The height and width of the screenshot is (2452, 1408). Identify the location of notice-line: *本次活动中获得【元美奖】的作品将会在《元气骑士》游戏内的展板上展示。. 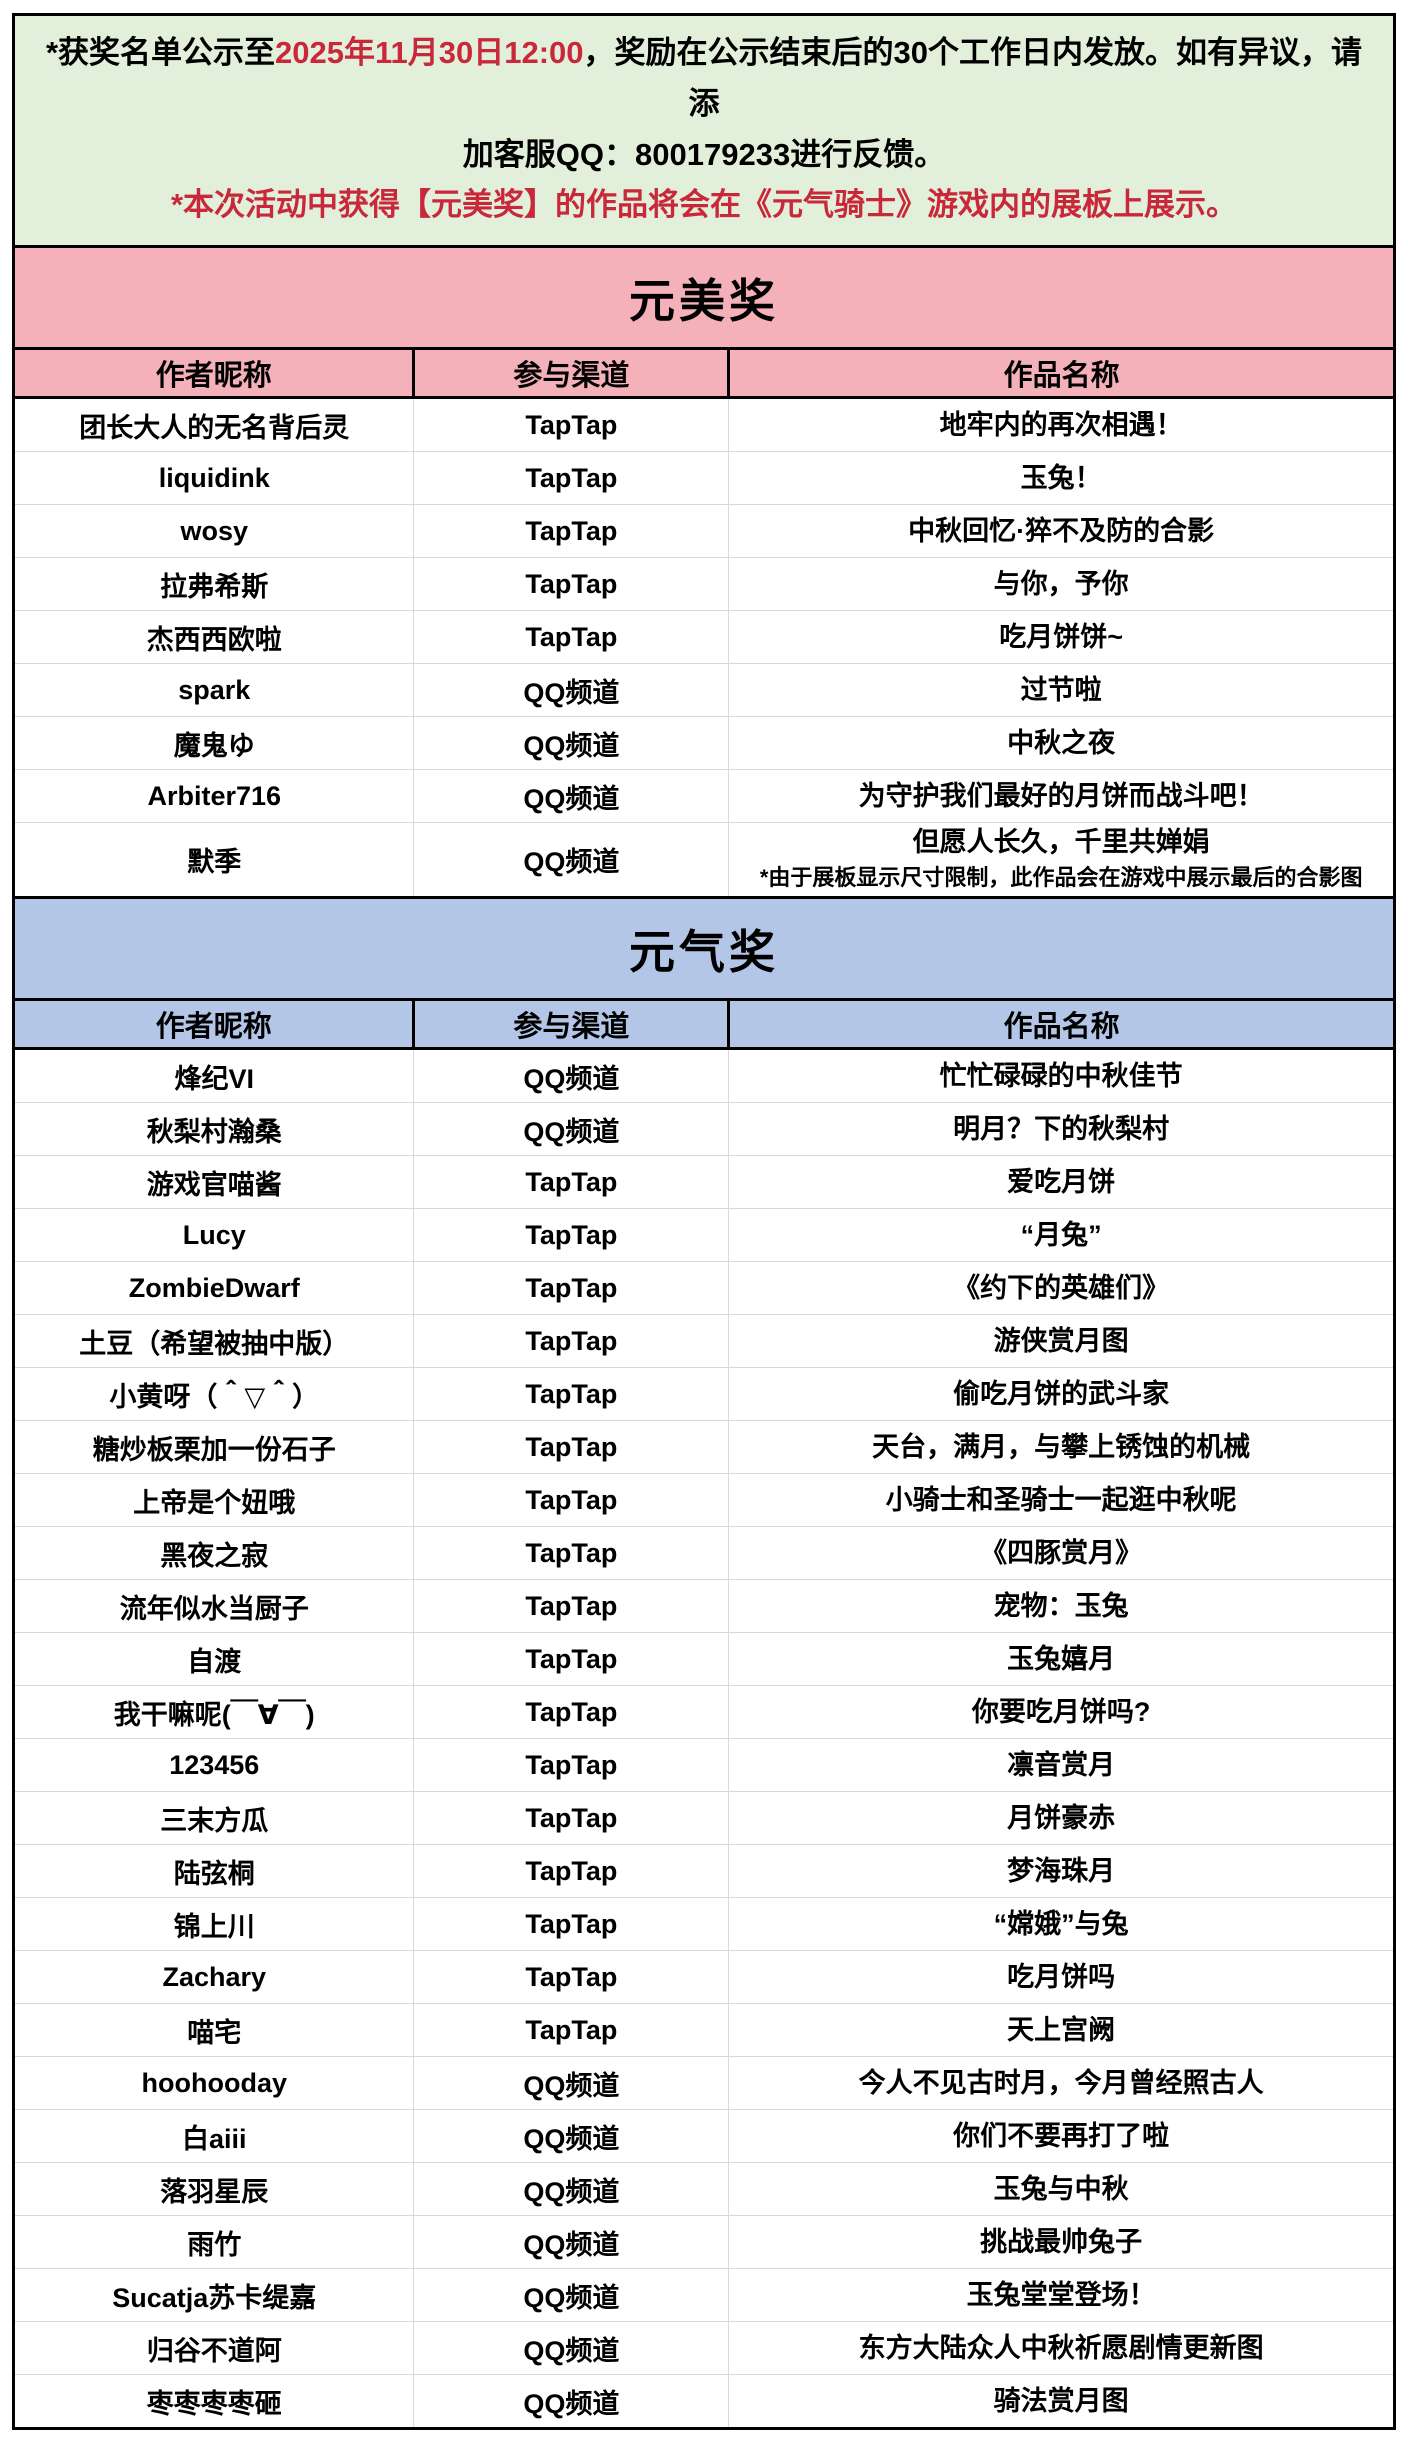
(704, 205).